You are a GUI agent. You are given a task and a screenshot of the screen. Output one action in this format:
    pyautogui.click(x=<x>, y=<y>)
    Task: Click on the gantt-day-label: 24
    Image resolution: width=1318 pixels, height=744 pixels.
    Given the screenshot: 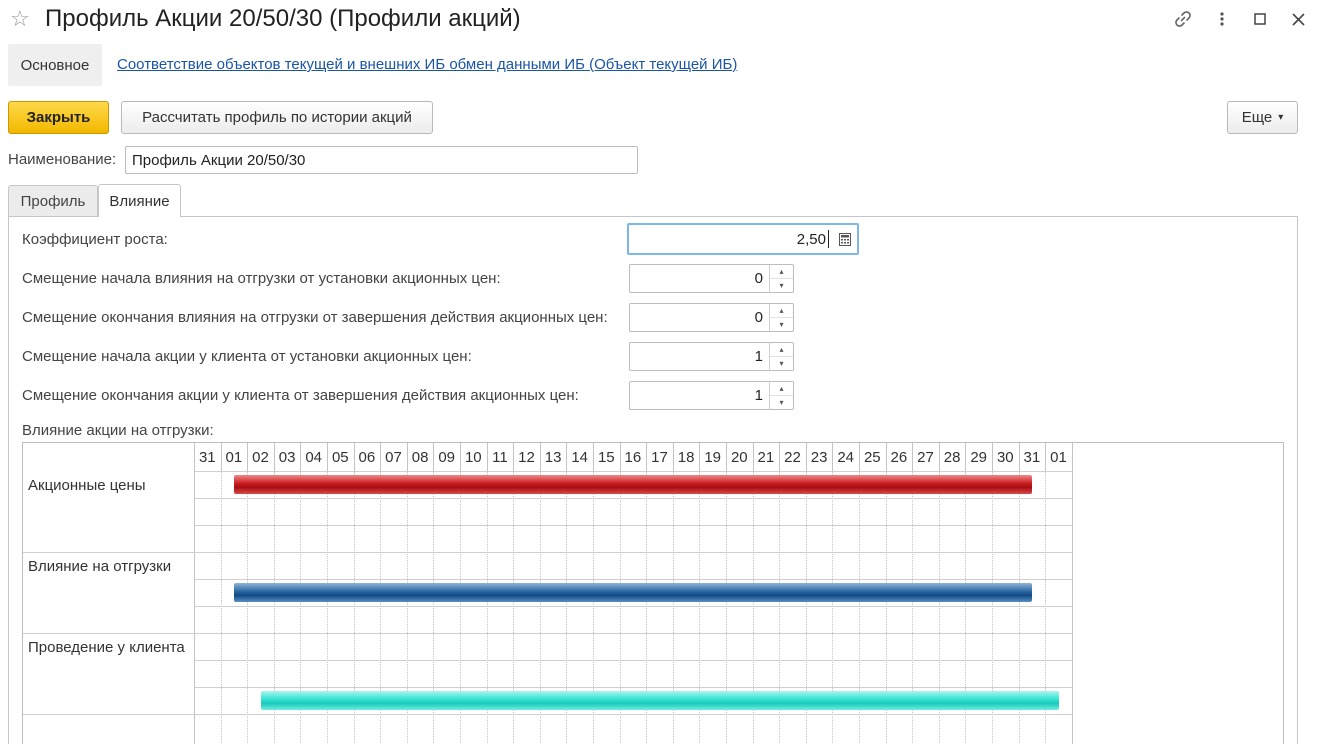 What is the action you would take?
    pyautogui.click(x=846, y=457)
    